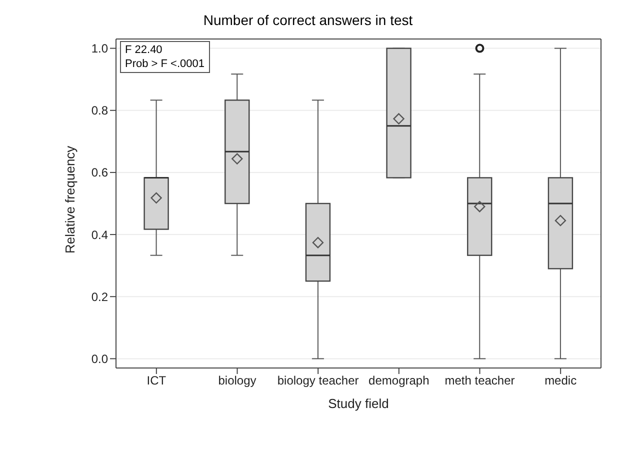 The height and width of the screenshot is (467, 617). What do you see at coordinates (99, 173) in the screenshot?
I see `y-tick-label: 0.6` at bounding box center [99, 173].